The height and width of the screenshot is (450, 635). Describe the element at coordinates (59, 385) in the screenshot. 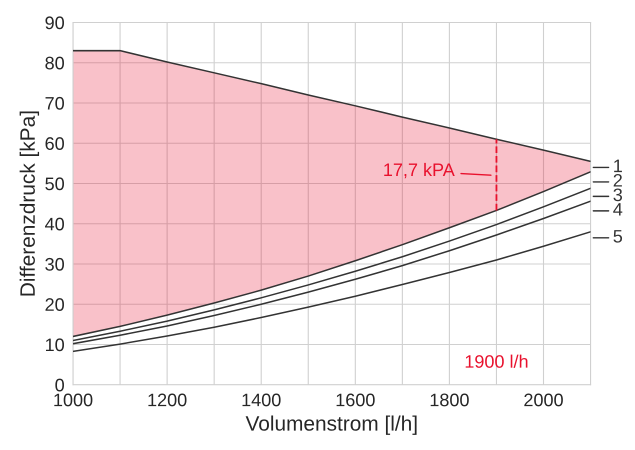

I see `y-tick-label: 0` at that location.